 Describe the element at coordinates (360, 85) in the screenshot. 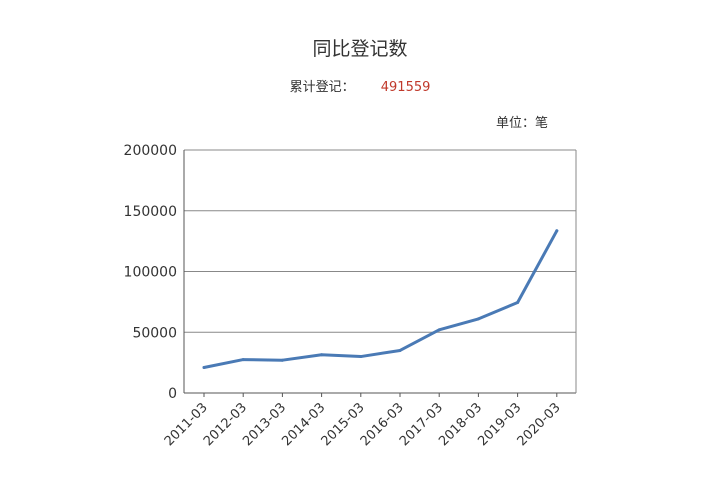

I see `cumulative-summary: 累计登记： 491559` at that location.